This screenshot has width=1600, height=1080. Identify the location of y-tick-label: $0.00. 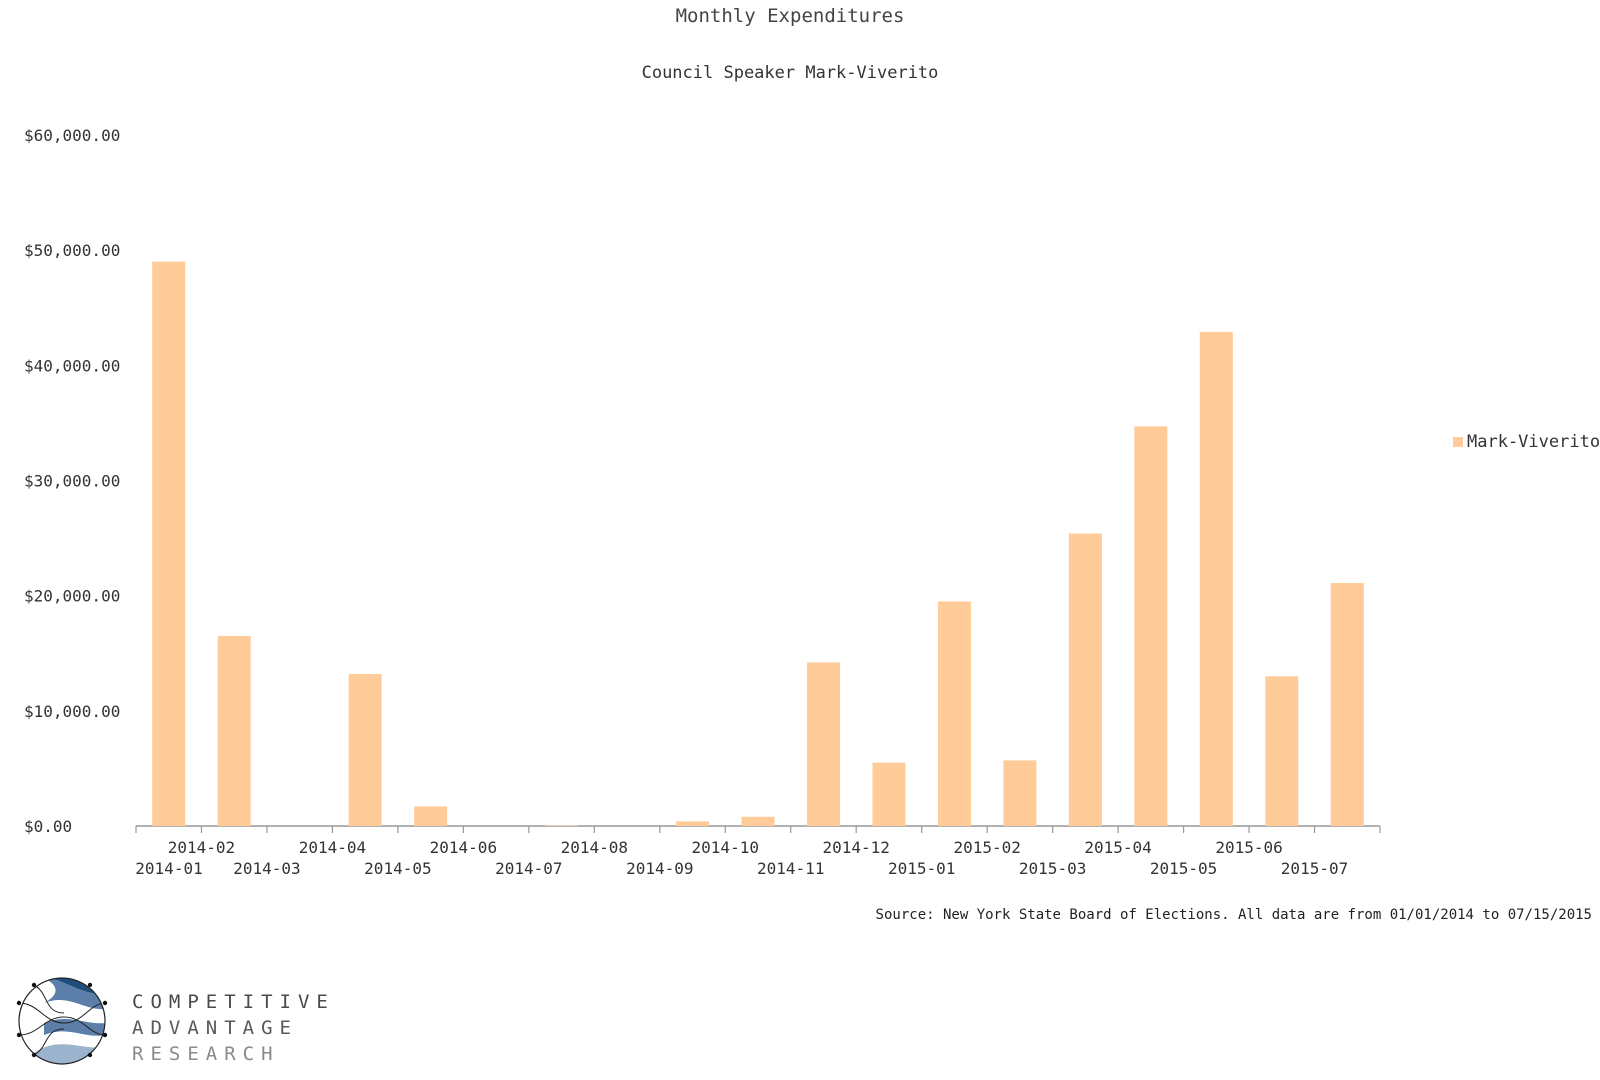
(48, 826).